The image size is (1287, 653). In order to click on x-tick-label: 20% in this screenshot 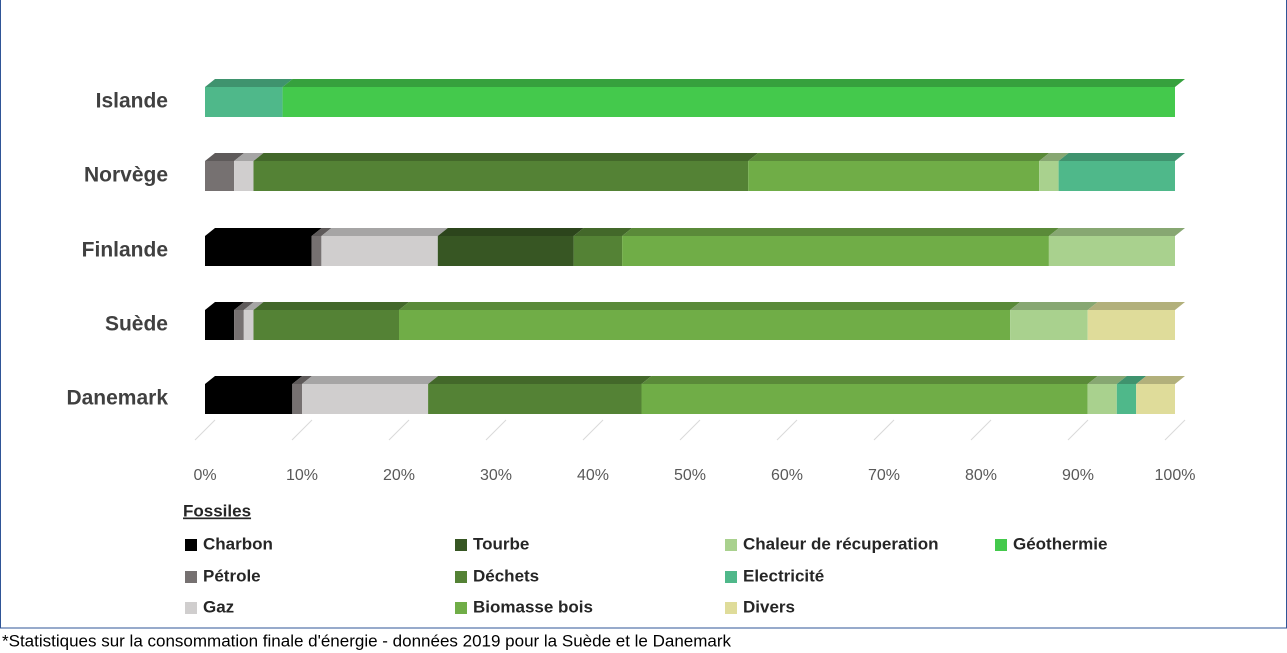, I will do `click(399, 475)`.